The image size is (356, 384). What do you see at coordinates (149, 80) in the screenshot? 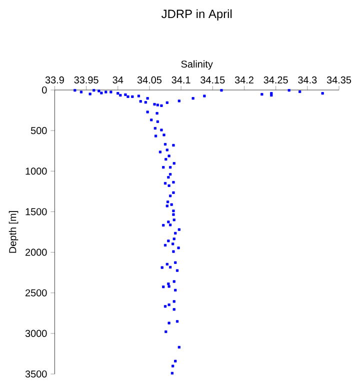
I see `x-tick-label: 34.05` at bounding box center [149, 80].